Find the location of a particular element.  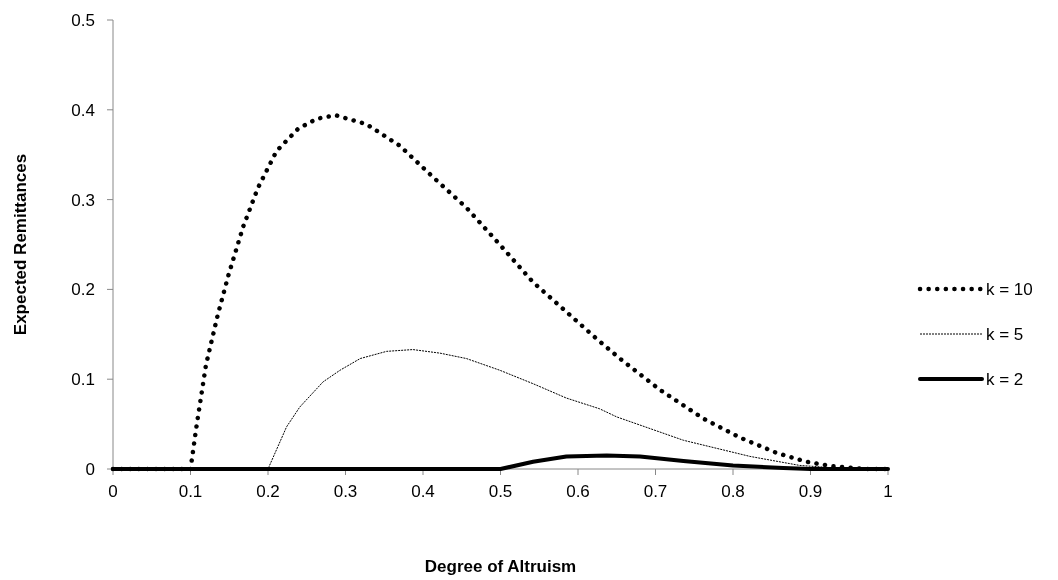

x-tick-label: 0.3 is located at coordinates (345, 491).